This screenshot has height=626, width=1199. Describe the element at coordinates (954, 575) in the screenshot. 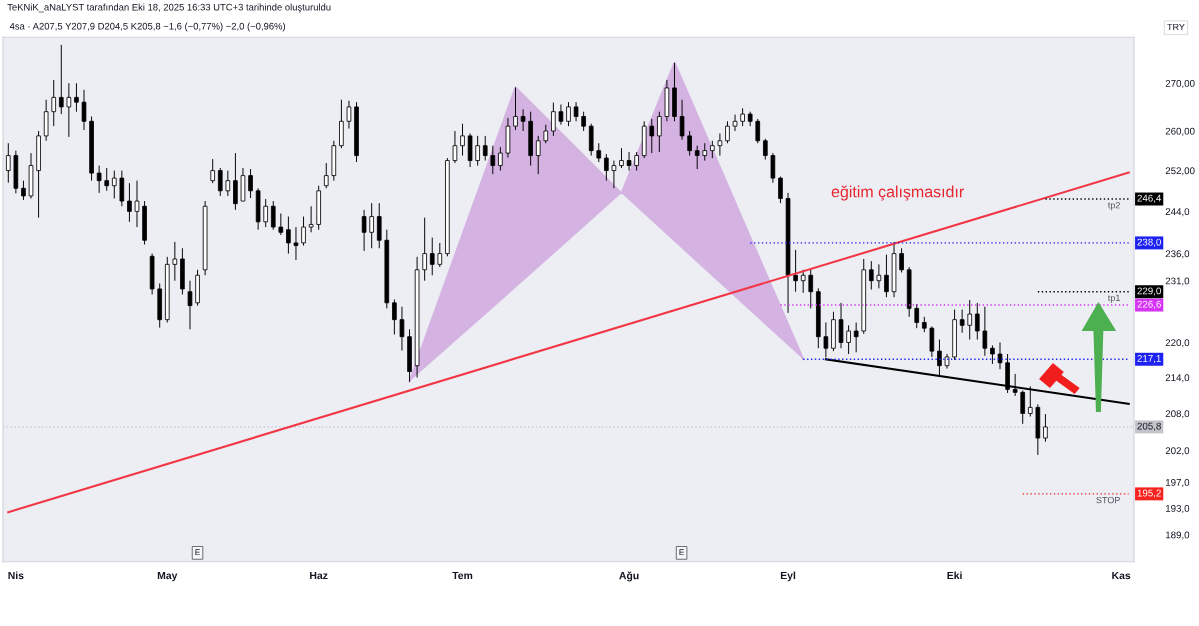

I see `x-tick-label: Eki` at that location.